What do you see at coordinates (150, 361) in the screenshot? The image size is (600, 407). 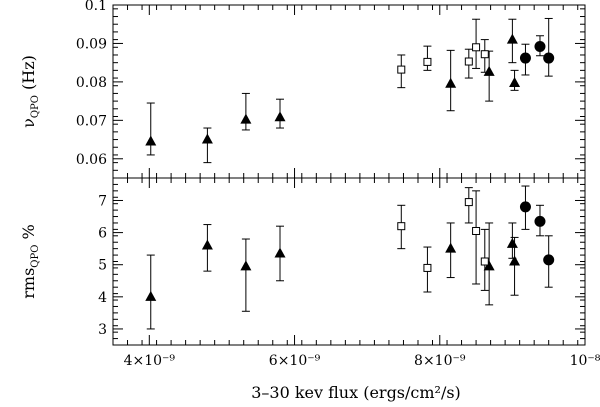 I see `x-tick-label: 4×10⁻⁹` at bounding box center [150, 361].